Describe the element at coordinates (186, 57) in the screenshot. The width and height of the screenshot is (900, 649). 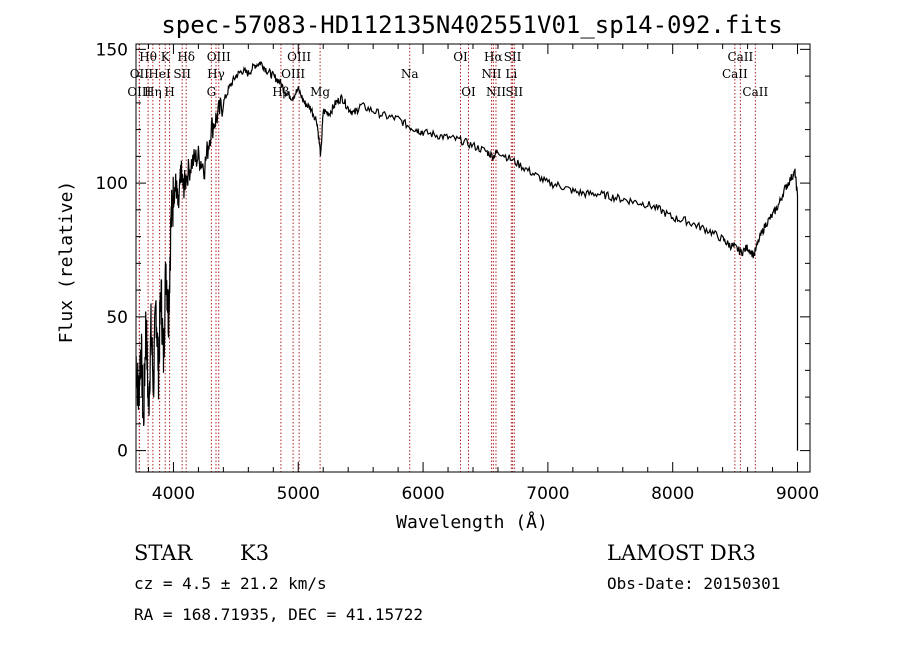
I see `spectral-line-label: Hδ` at that location.